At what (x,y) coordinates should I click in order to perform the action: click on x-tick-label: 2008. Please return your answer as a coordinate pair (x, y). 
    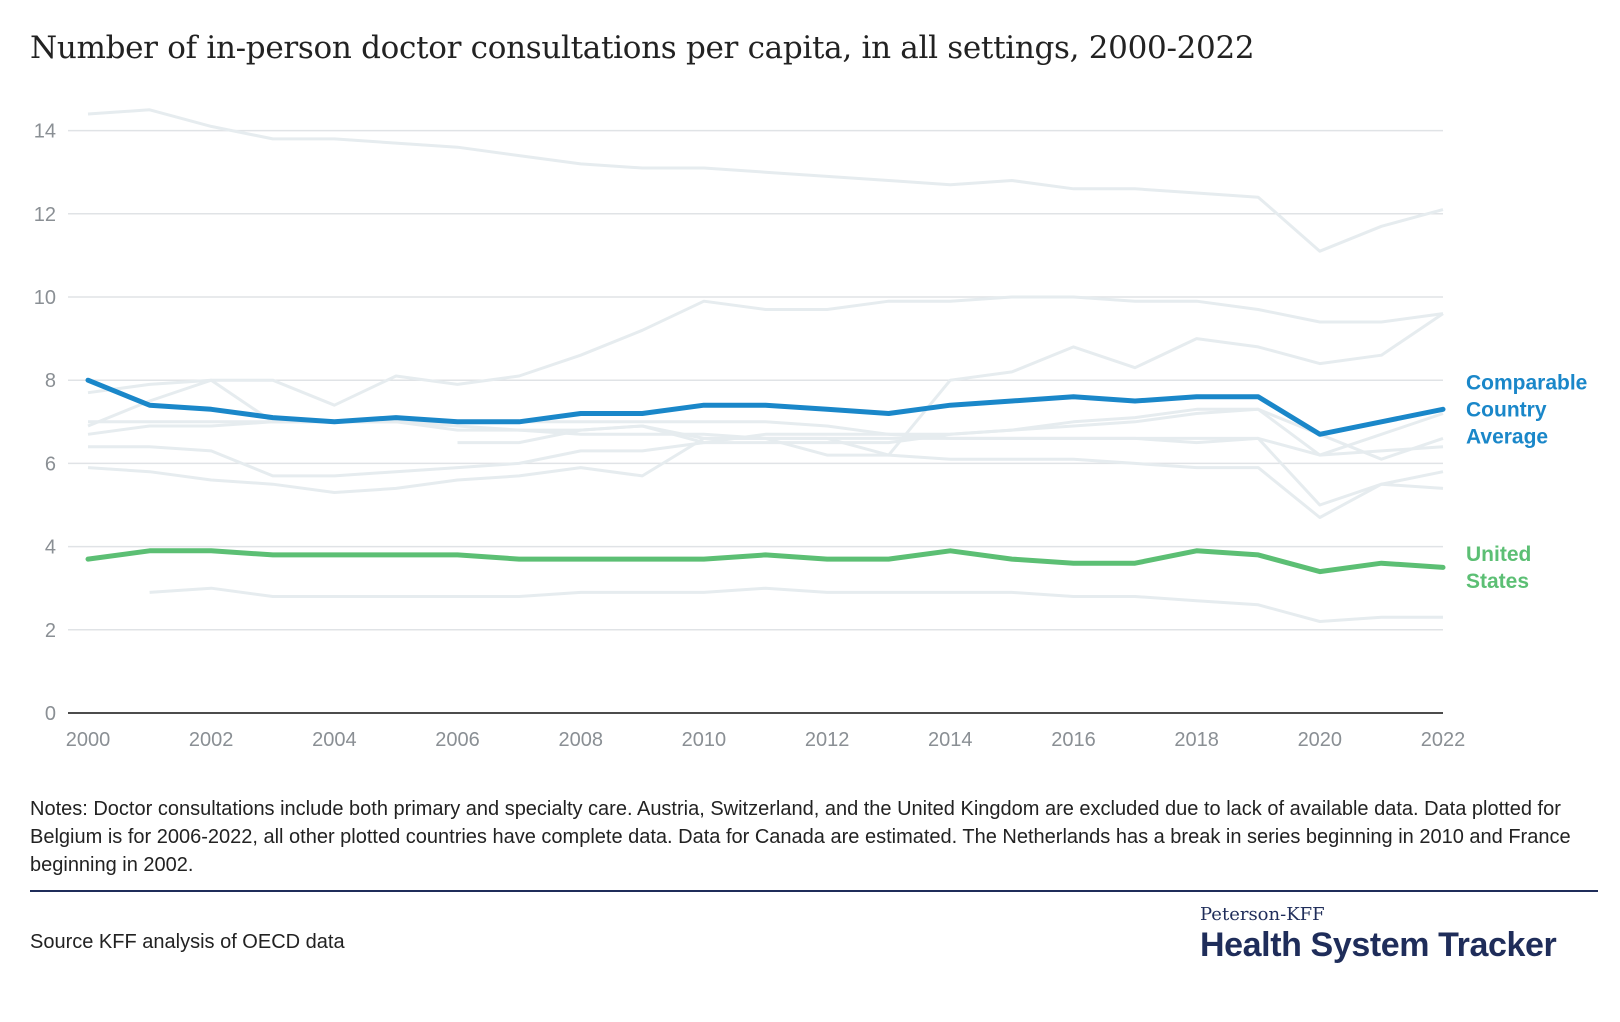
    Looking at the image, I should click on (580, 740).